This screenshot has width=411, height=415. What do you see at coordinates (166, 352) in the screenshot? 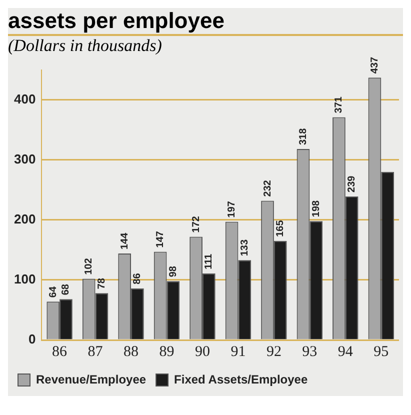
I see `x-tick-label: 89` at bounding box center [166, 352].